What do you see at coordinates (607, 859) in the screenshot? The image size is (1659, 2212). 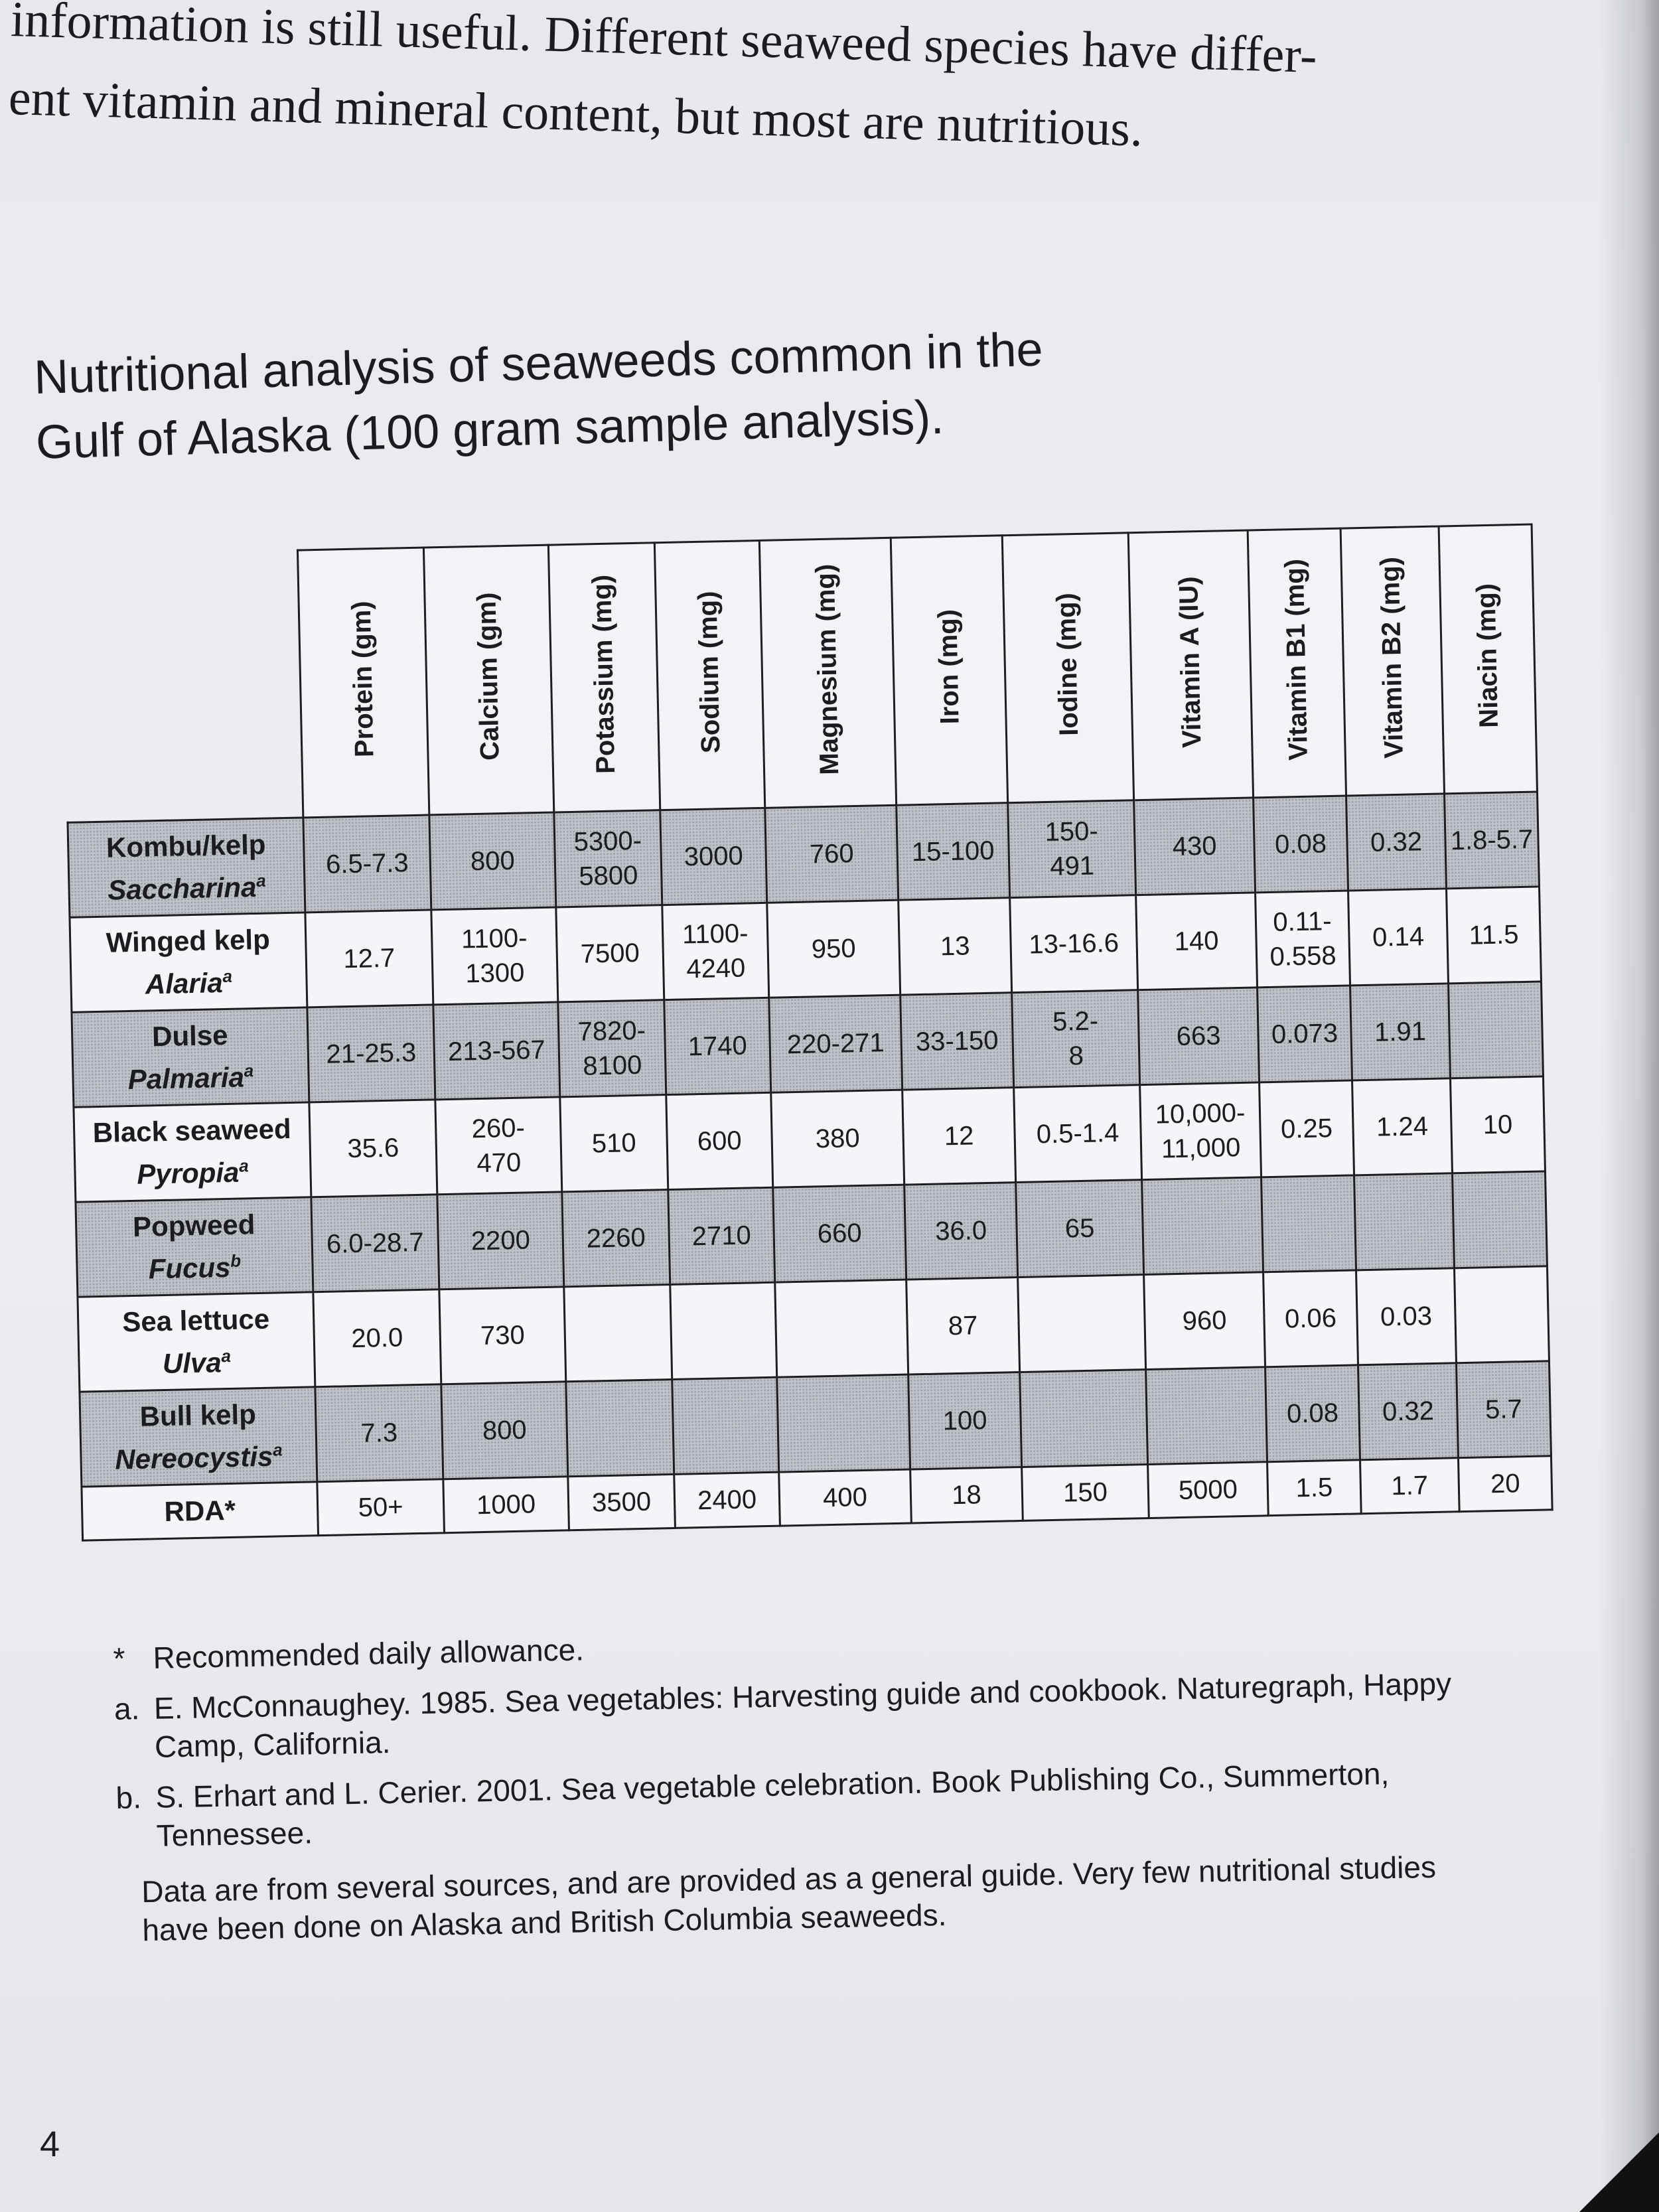 I see `table-cell: 5300- 5800` at bounding box center [607, 859].